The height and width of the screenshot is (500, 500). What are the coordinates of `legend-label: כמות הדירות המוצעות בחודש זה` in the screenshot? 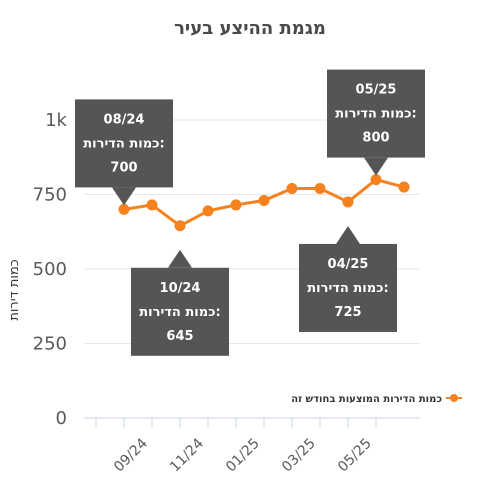 It's located at (366, 399).